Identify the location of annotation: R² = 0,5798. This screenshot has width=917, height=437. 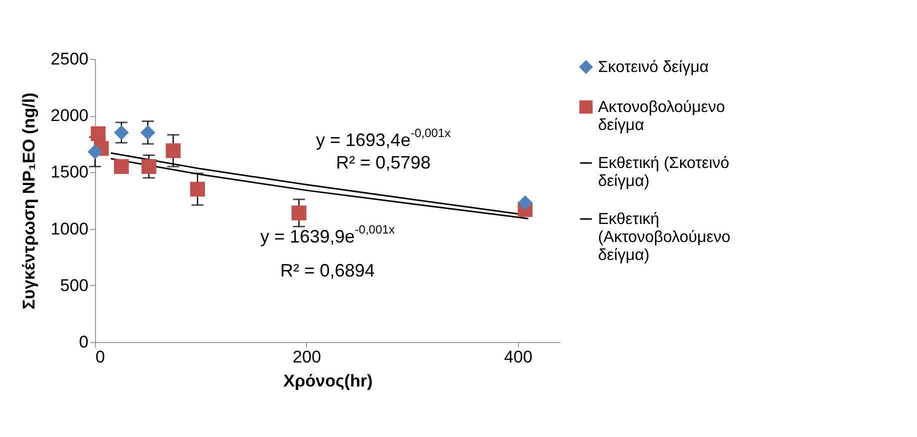
(383, 162).